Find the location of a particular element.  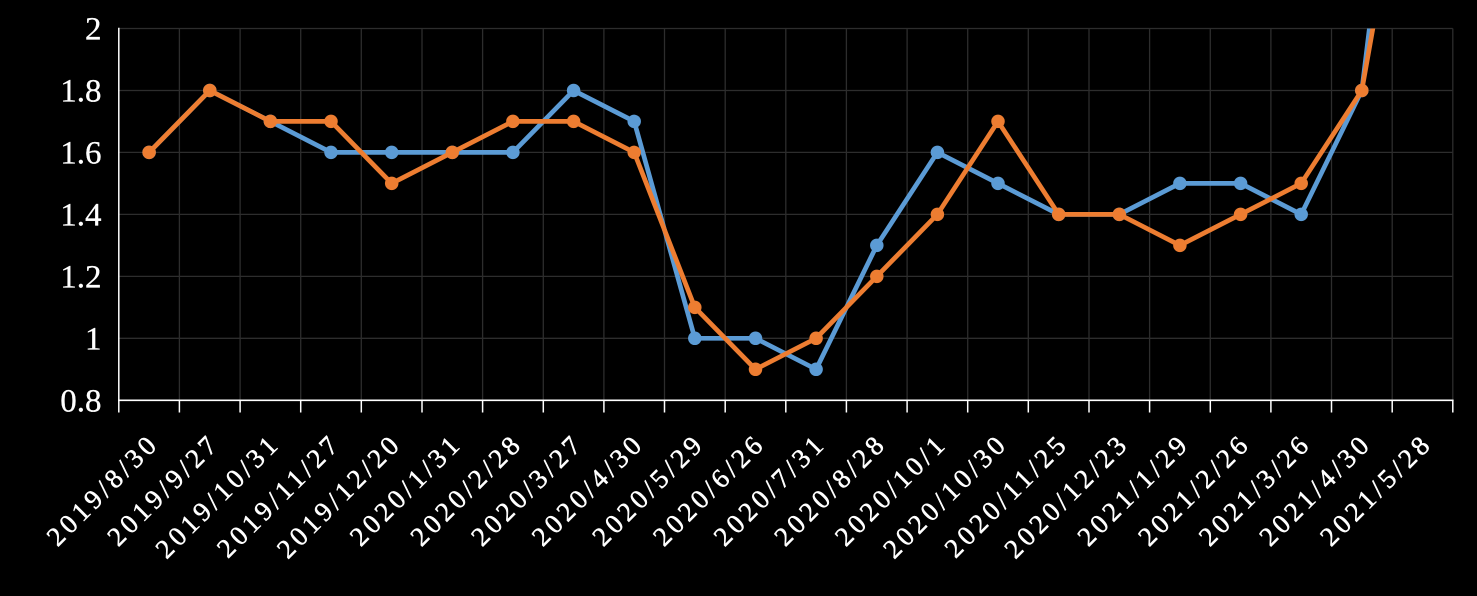

svg-text: 2 is located at coordinates (93, 30).